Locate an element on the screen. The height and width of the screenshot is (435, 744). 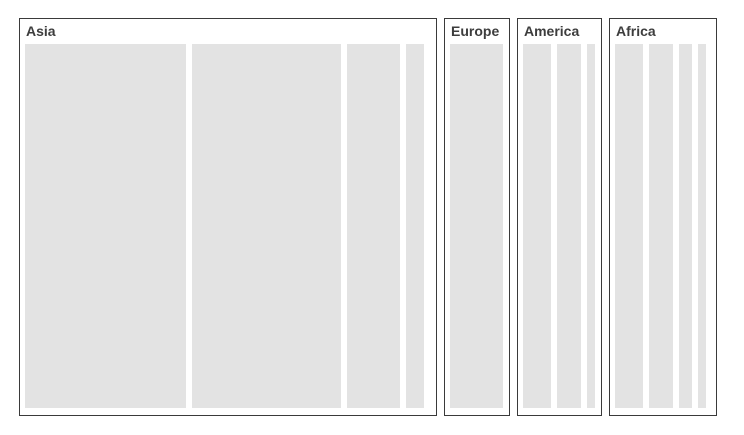
group-title-asia: Asia is located at coordinates (41, 31).